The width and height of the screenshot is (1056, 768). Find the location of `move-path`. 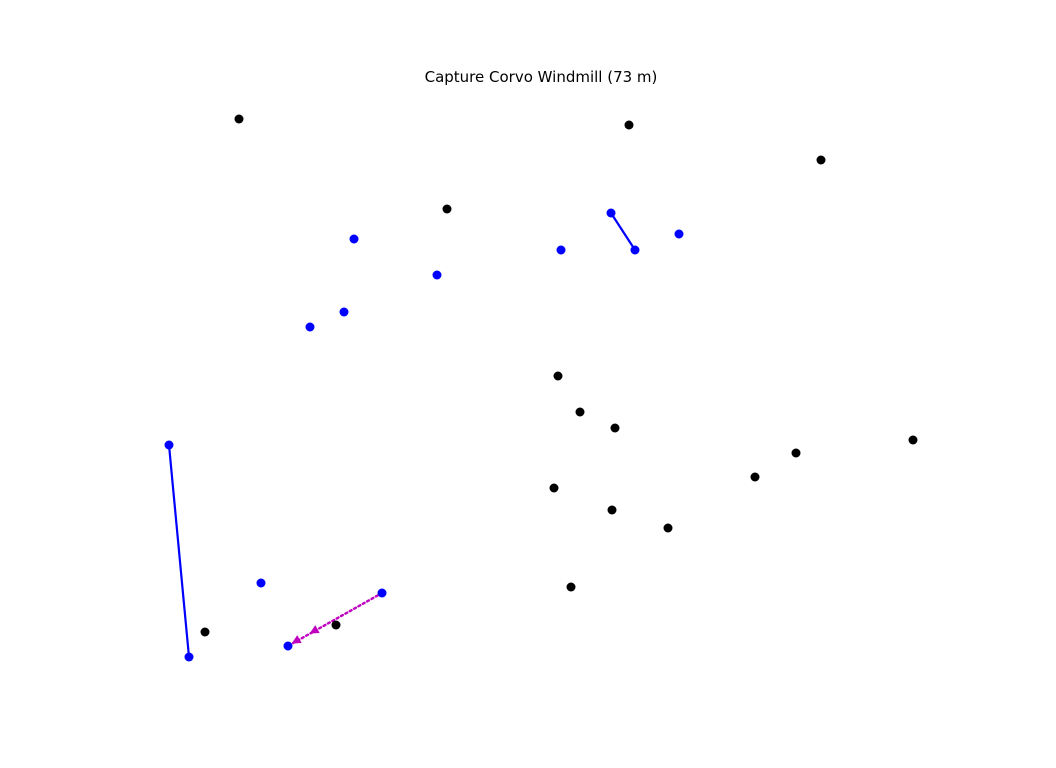

move-path is located at coordinates (335, 619).